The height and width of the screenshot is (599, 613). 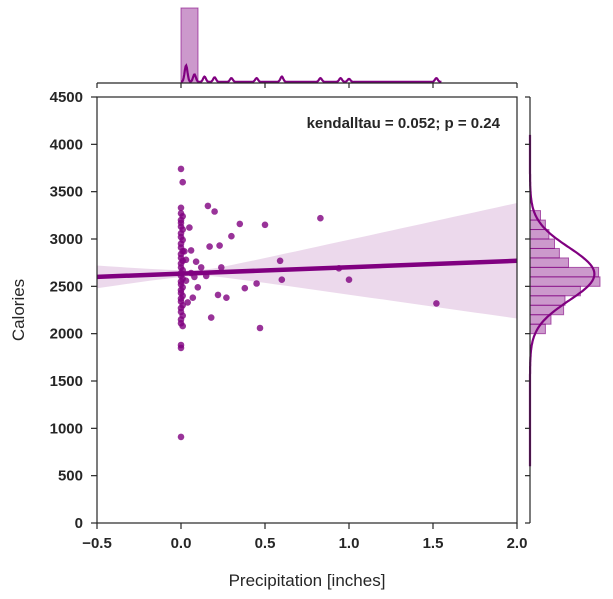 I want to click on x-axis-label: Precipitation [inches], so click(x=307, y=580).